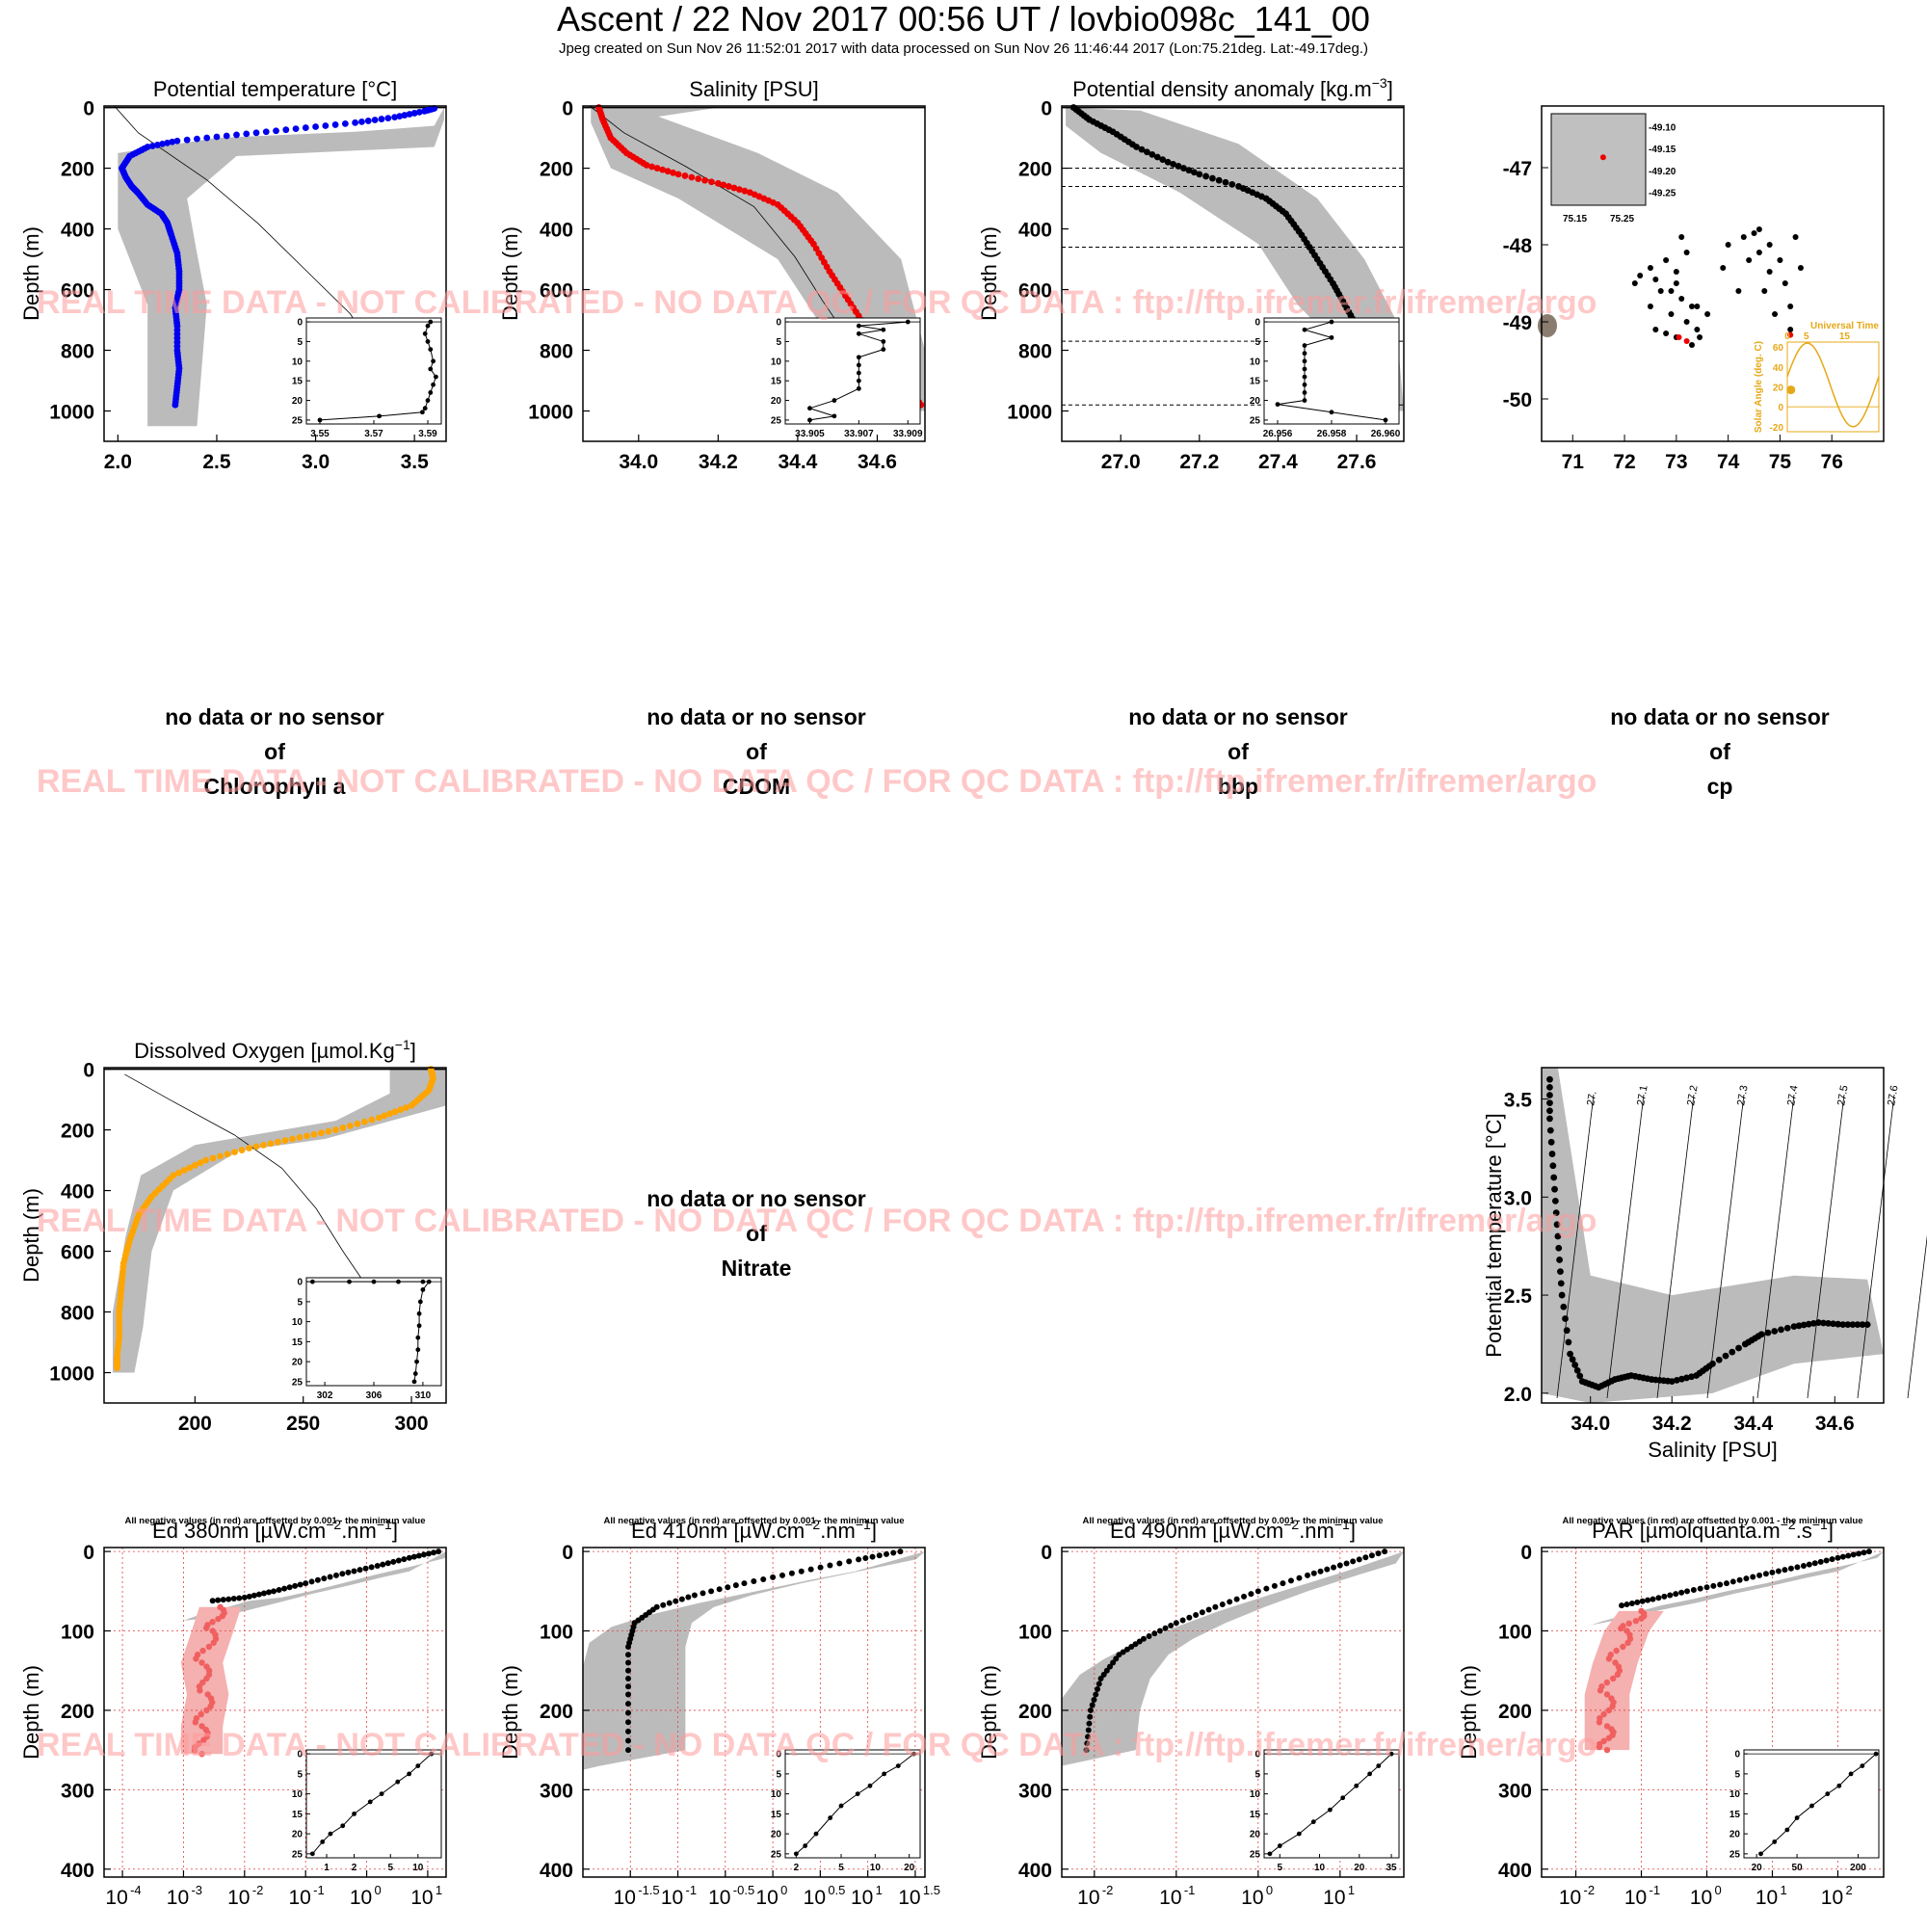  I want to click on y-tick-label: 600, so click(78, 291).